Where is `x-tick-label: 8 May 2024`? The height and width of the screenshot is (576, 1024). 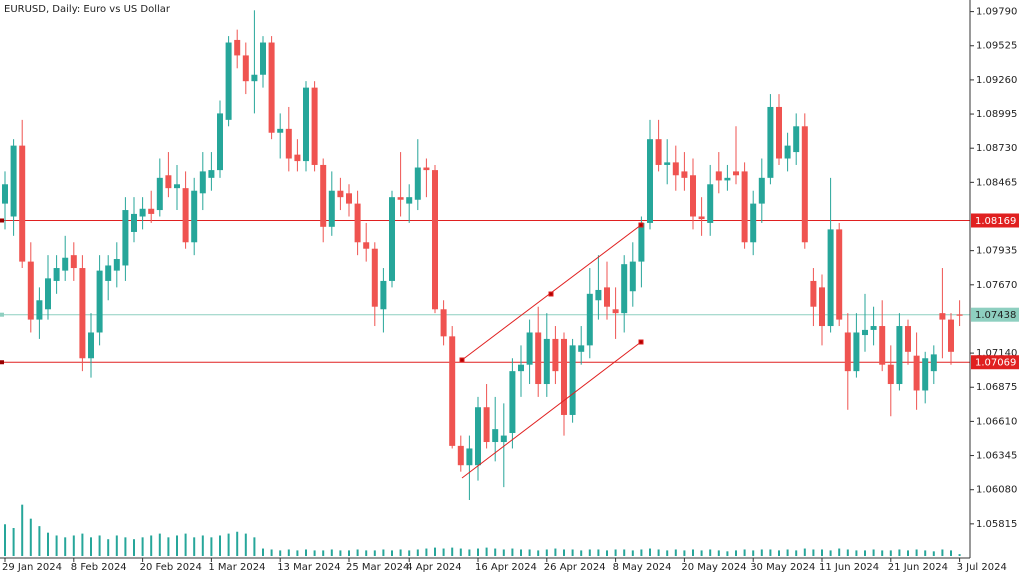
x-tick-label: 8 May 2024 is located at coordinates (642, 567).